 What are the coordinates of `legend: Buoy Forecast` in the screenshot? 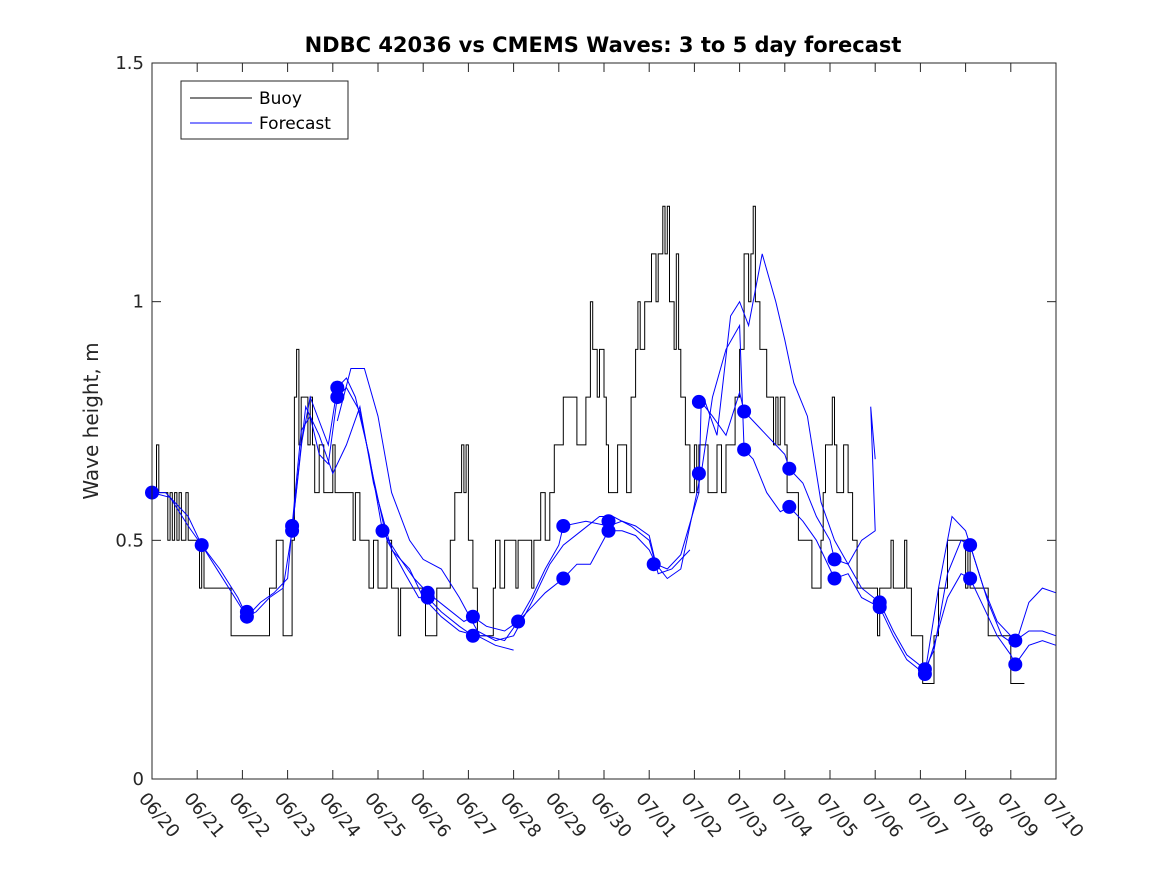 It's located at (264, 110).